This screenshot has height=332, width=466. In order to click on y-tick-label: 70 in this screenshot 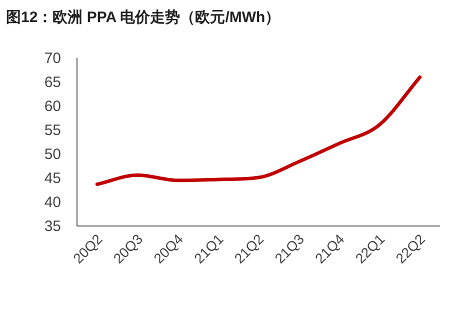, I will do `click(52, 58)`.